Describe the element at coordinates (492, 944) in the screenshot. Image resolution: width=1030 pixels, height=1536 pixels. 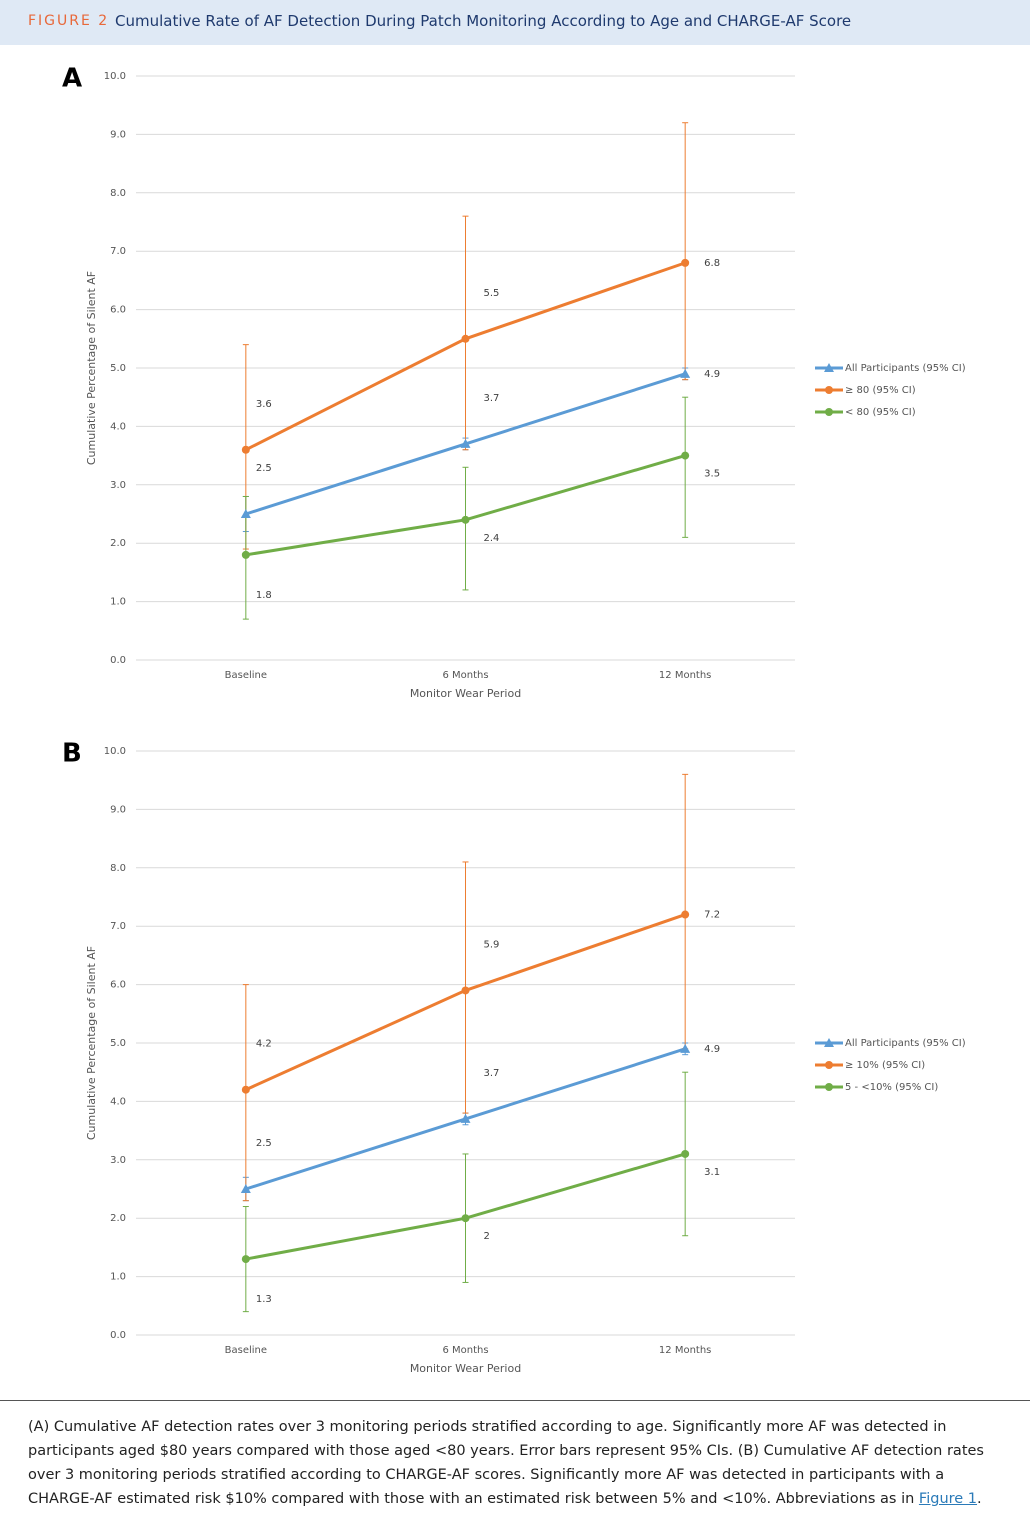
I see `value-label: 5.9` at that location.